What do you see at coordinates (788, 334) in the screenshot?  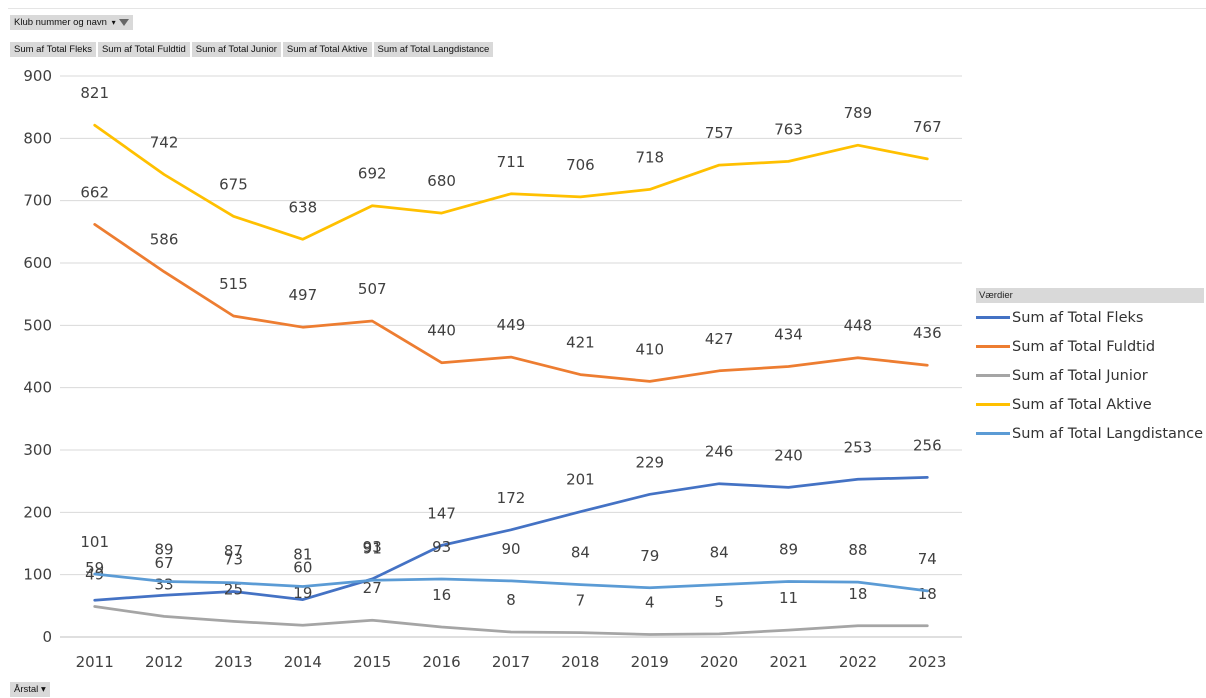 I see `data-label: 434` at bounding box center [788, 334].